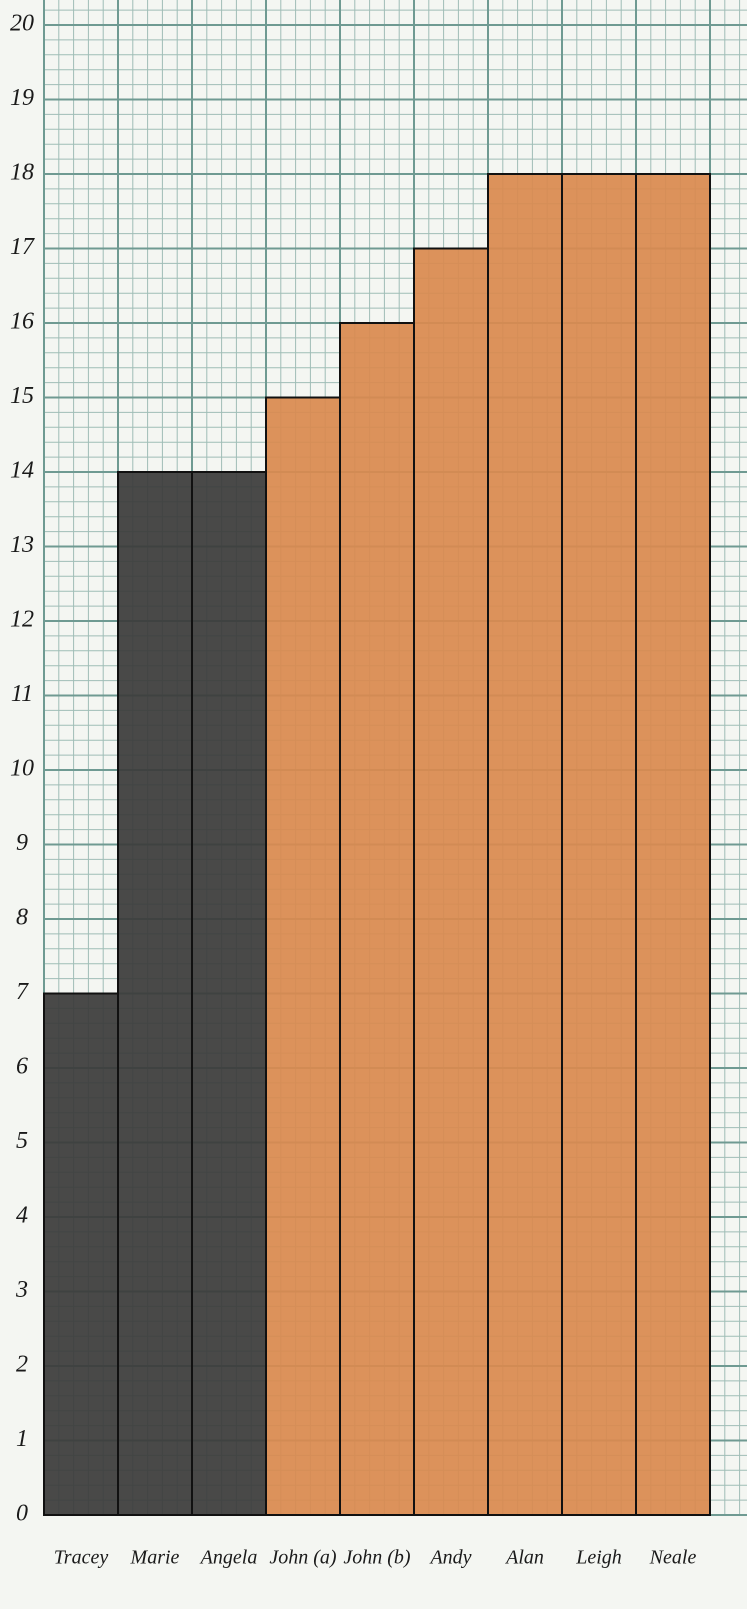 The width and height of the screenshot is (747, 1609). Describe the element at coordinates (22, 24) in the screenshot. I see `y-tick-label: 20` at that location.